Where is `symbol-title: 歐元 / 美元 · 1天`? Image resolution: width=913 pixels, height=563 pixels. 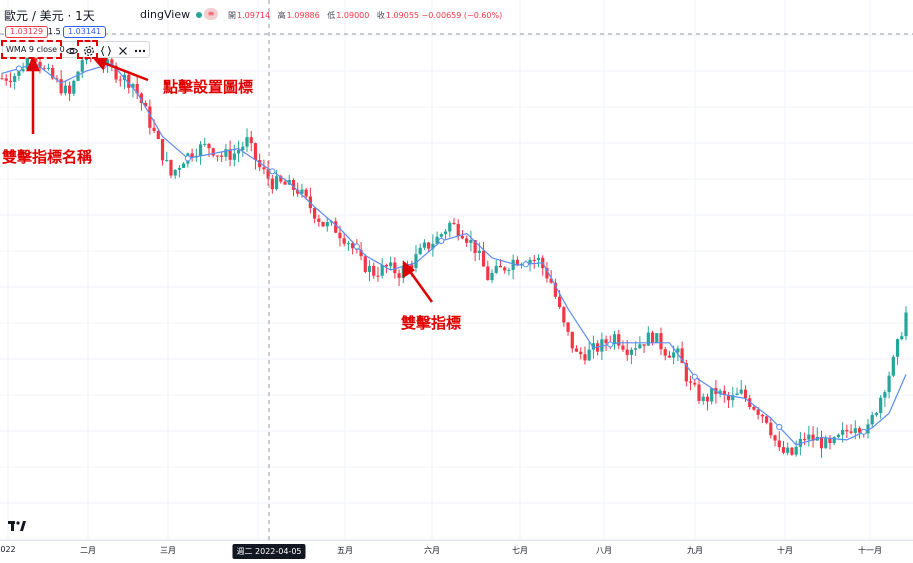 symbol-title: 歐元 / 美元 · 1天 is located at coordinates (49, 16).